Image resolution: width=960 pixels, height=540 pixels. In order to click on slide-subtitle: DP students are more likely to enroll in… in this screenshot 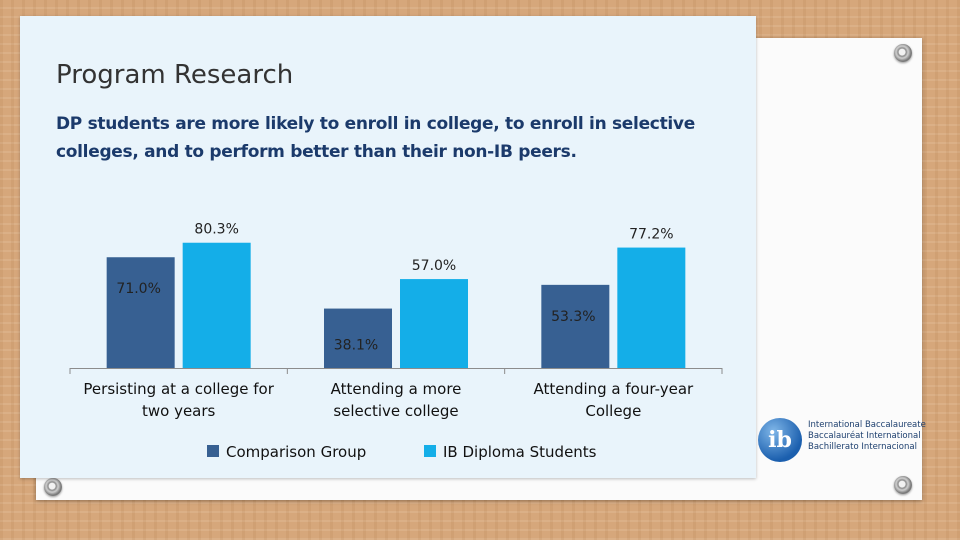, I will do `click(375, 138)`.